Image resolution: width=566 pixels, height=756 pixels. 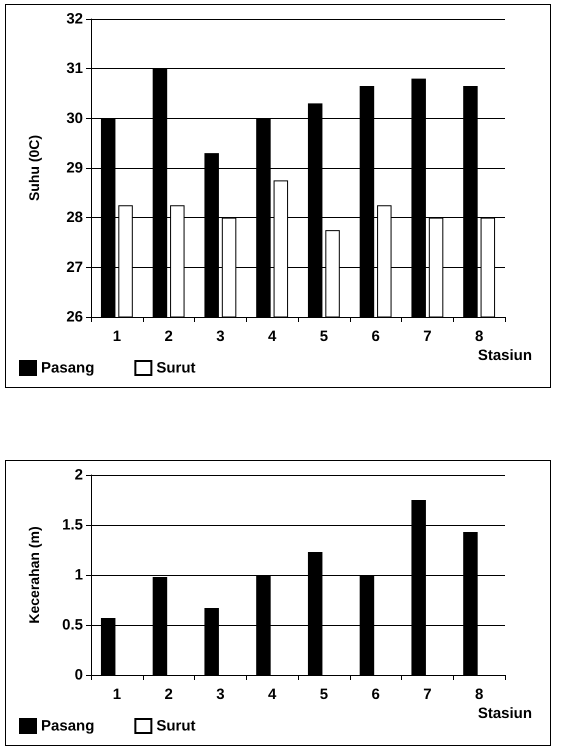 What do you see at coordinates (78, 475) in the screenshot?
I see `y-tick-label: 2` at bounding box center [78, 475].